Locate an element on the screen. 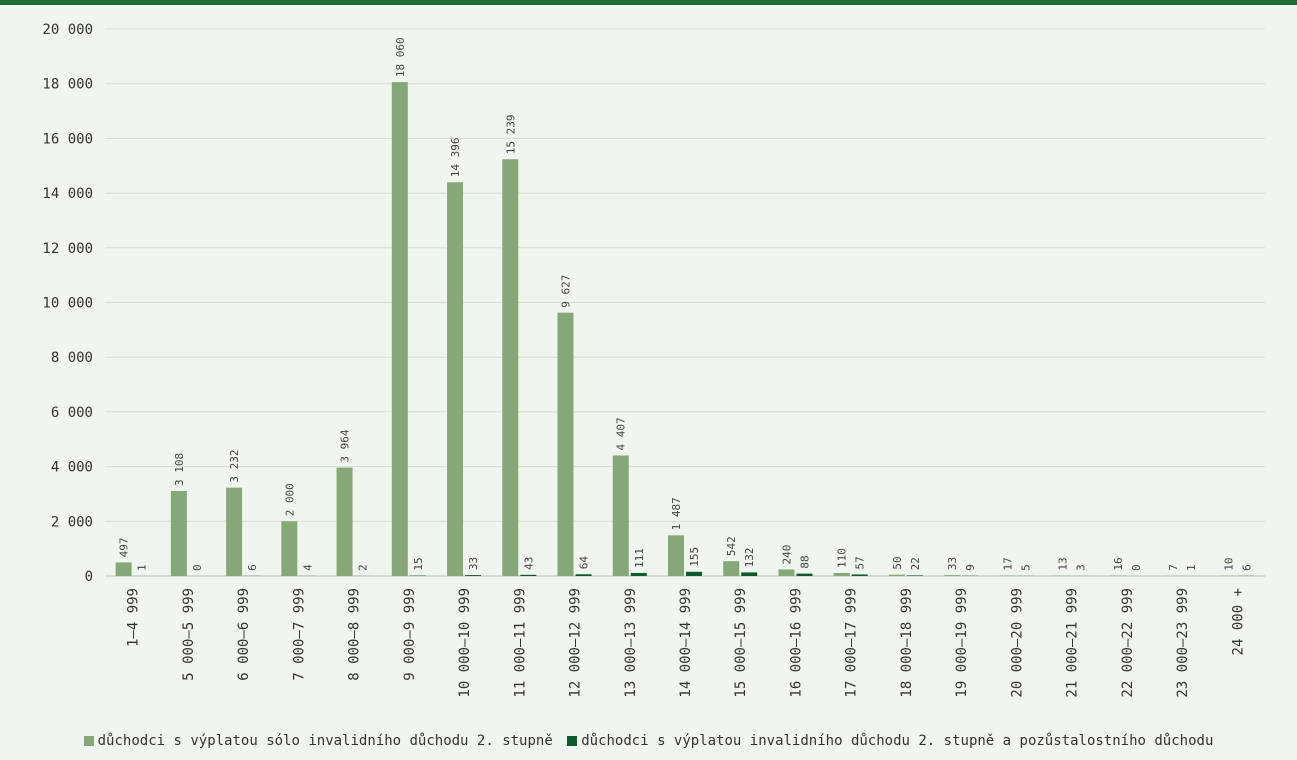 The height and width of the screenshot is (760, 1297). data-label-series-1: 497 is located at coordinates (124, 548).